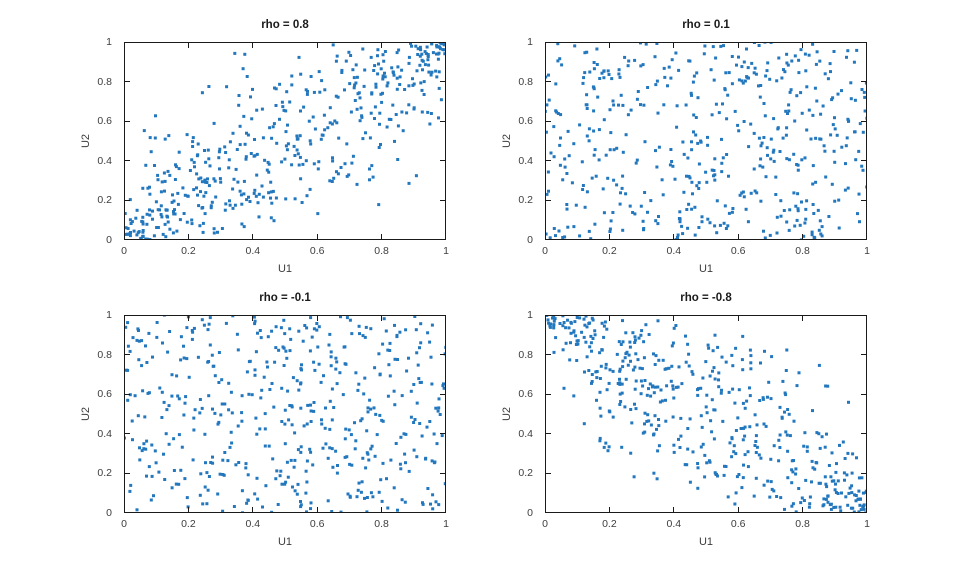 The width and height of the screenshot is (959, 577). Describe the element at coordinates (545, 251) in the screenshot. I see `x-tick-label: 0` at that location.